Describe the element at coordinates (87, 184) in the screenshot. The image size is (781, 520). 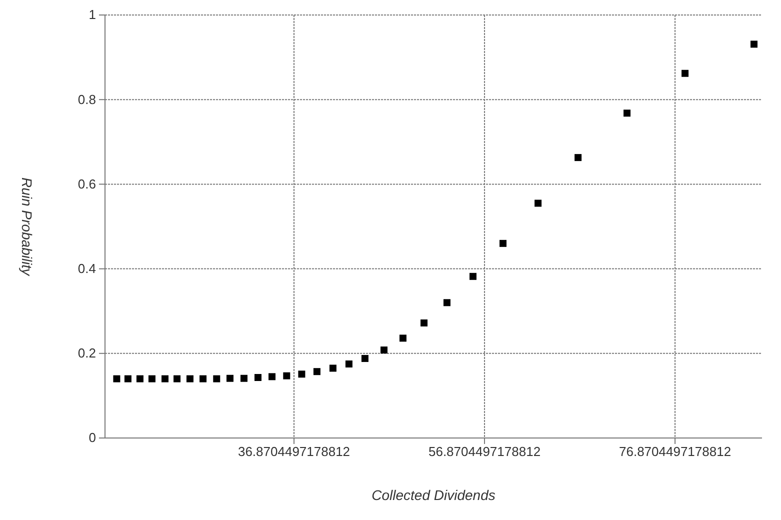
I see `y-tick-label: 0.6` at that location.